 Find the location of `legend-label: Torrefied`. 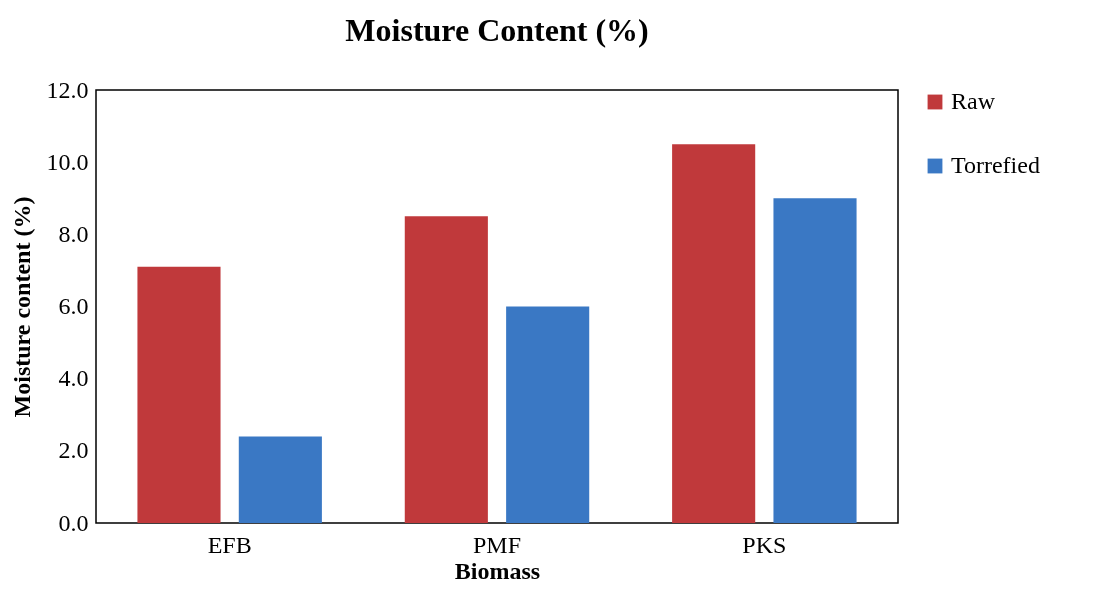

legend-label: Torrefied is located at coordinates (995, 165).